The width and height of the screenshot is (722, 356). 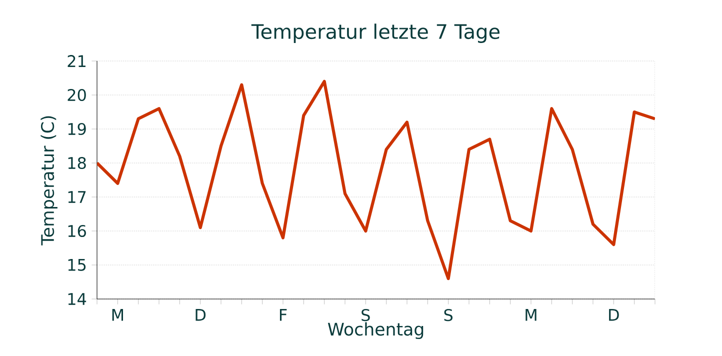 I want to click on y-tick-label: 19, so click(x=77, y=129).